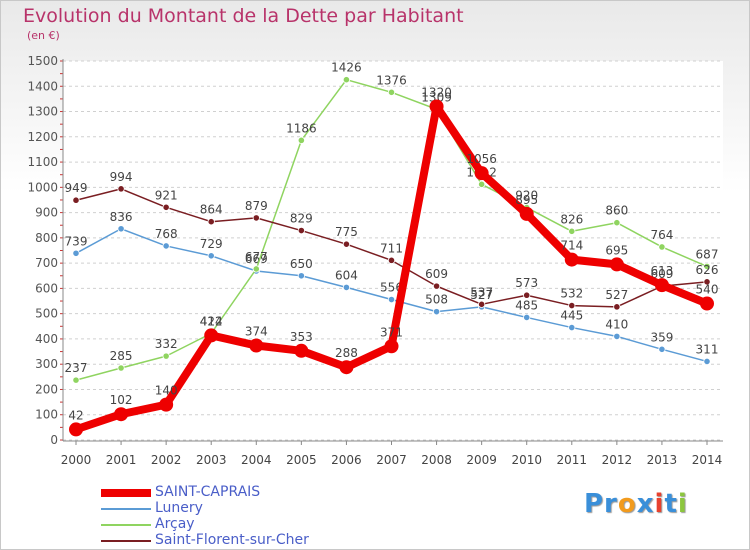  Describe the element at coordinates (46, 339) in the screenshot. I see `y-tick-label: 400` at that location.